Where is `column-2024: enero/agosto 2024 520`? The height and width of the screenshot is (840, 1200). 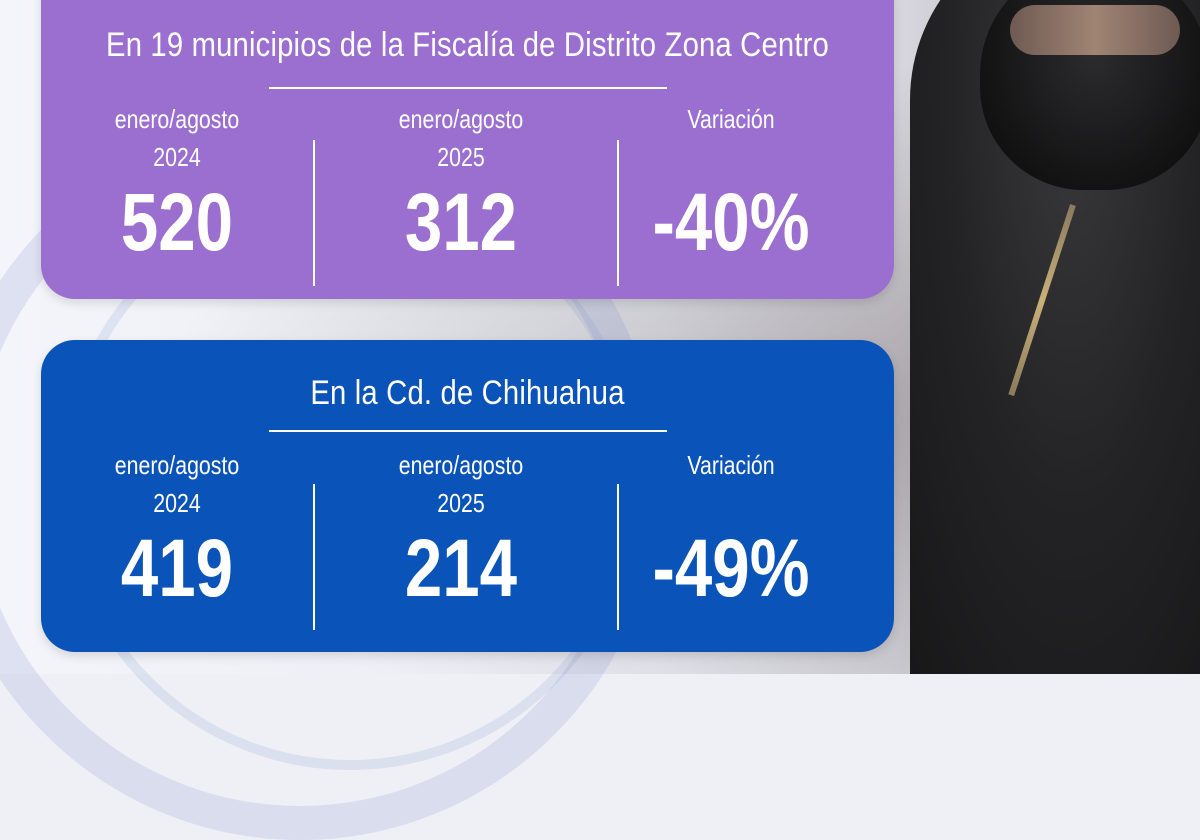
column-2024: enero/agosto 2024 520 is located at coordinates (177, 183).